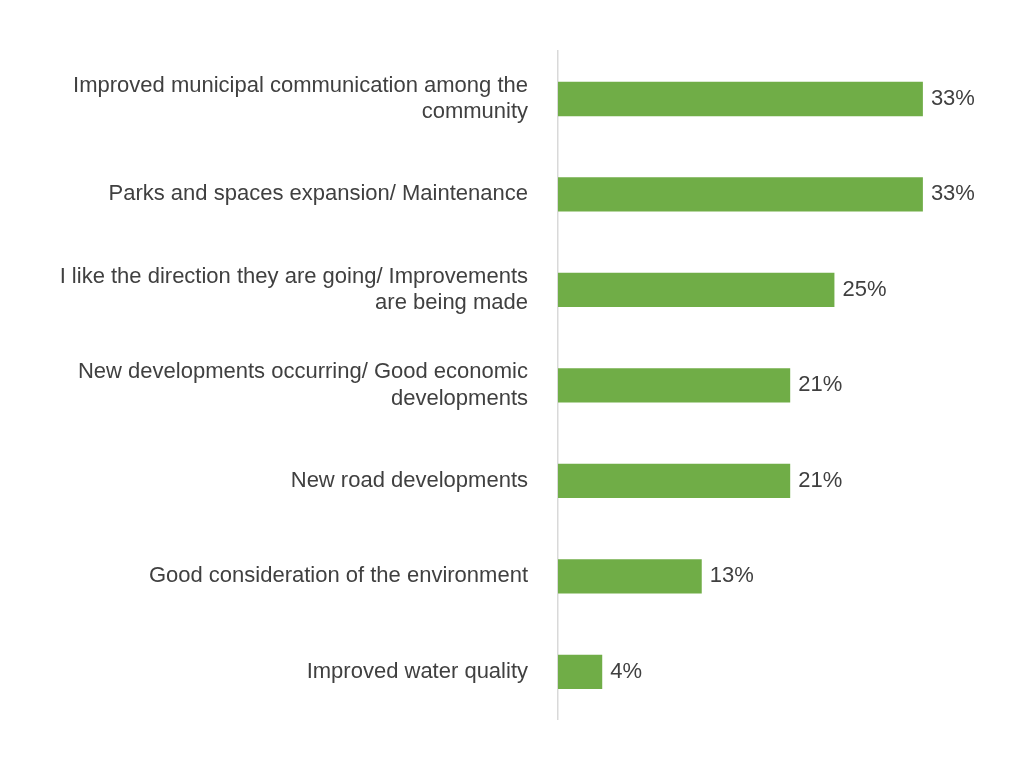  I want to click on y-tick-label: New road developments, so click(409, 479).